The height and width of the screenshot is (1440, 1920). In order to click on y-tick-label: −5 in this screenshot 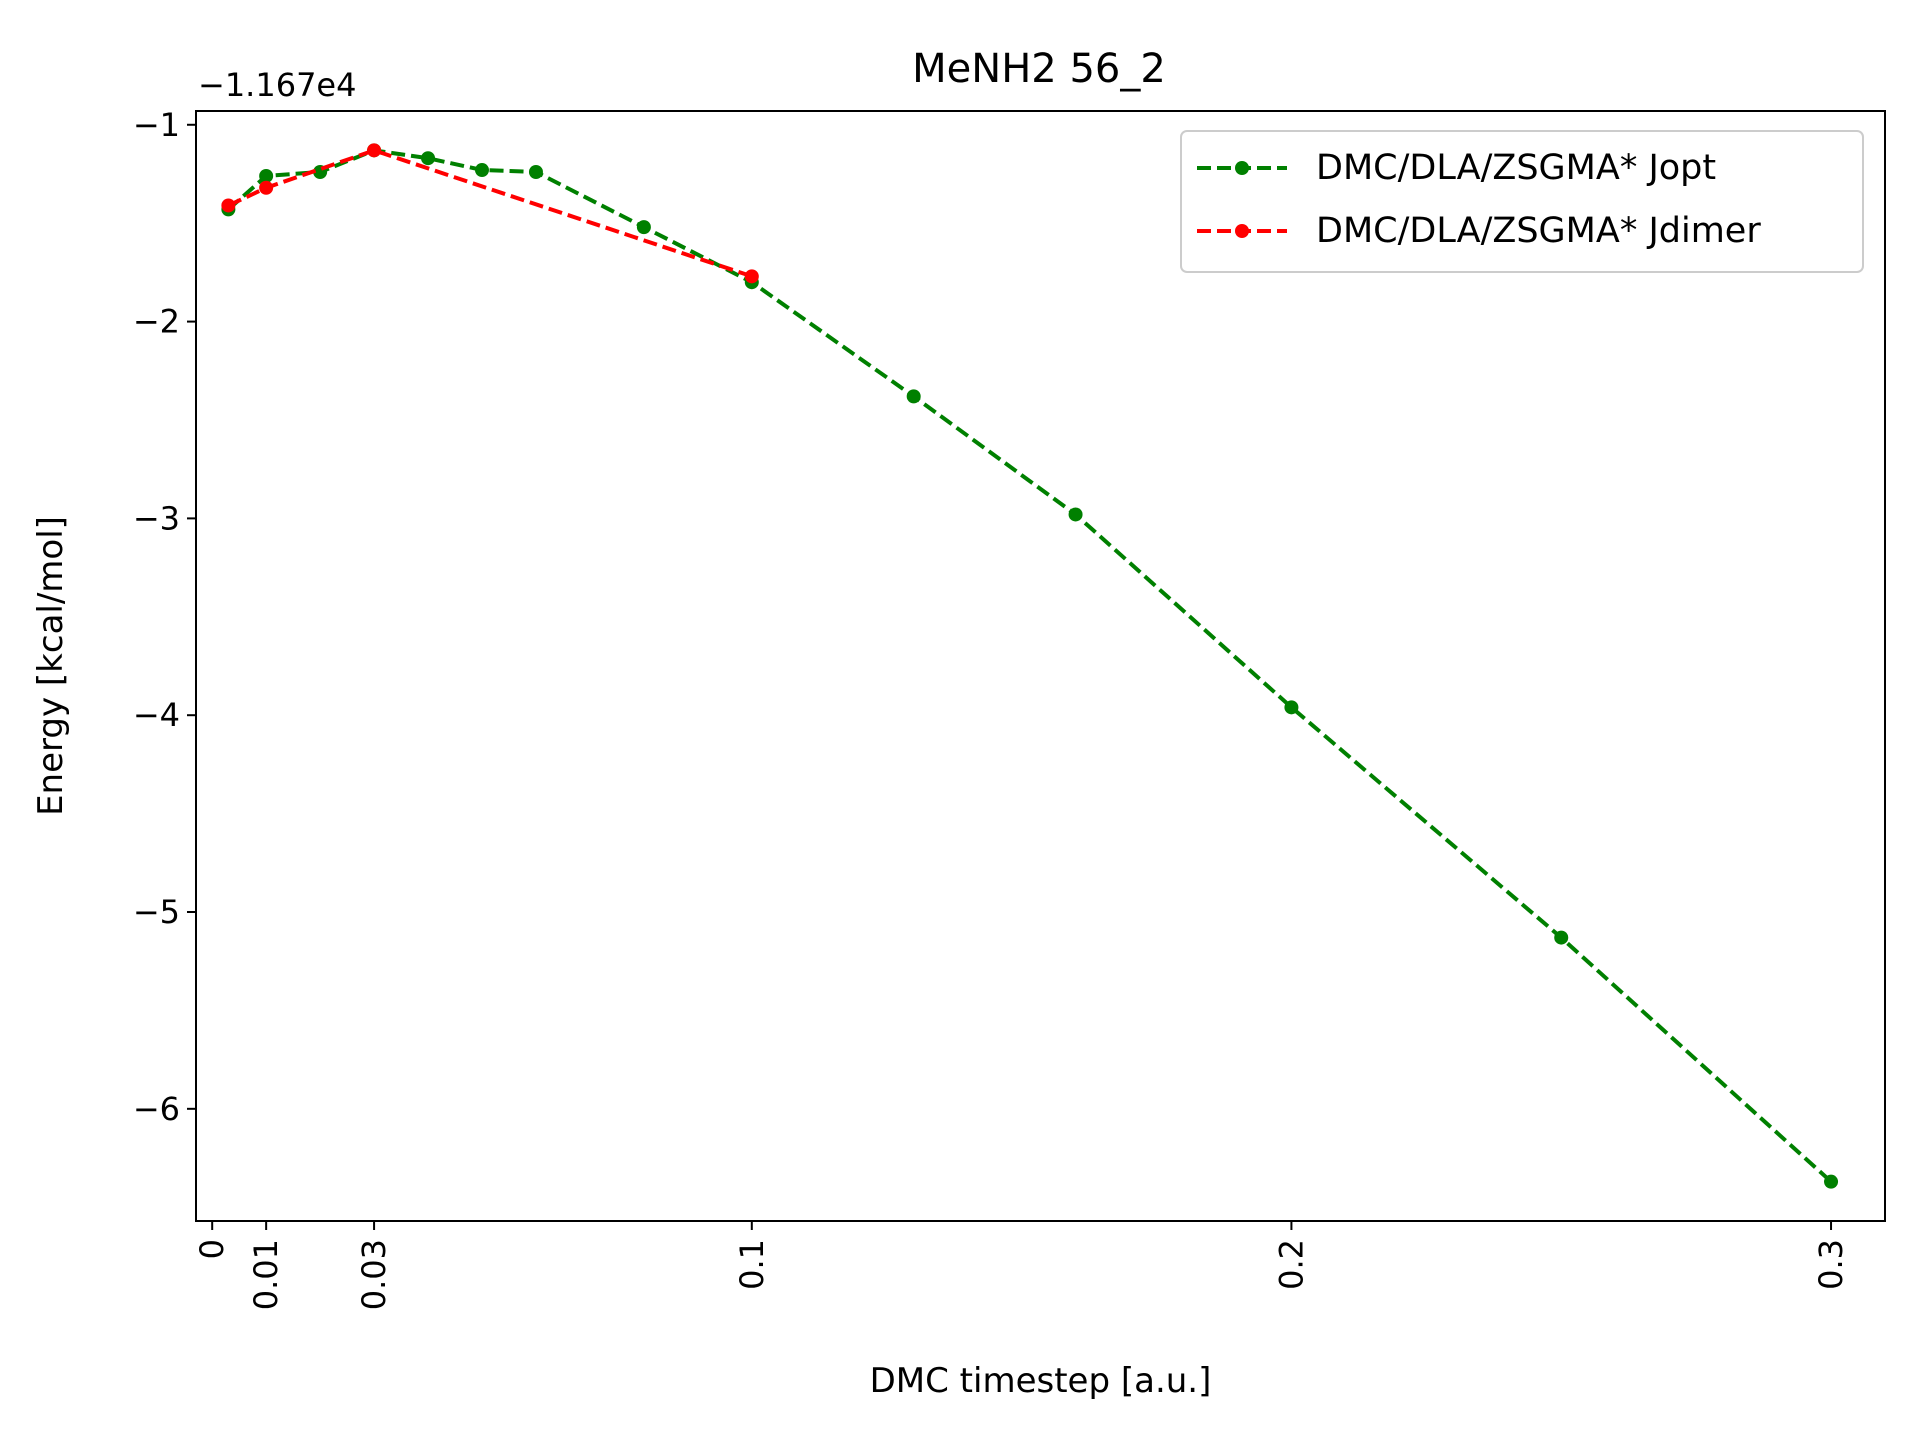, I will do `click(156, 912)`.